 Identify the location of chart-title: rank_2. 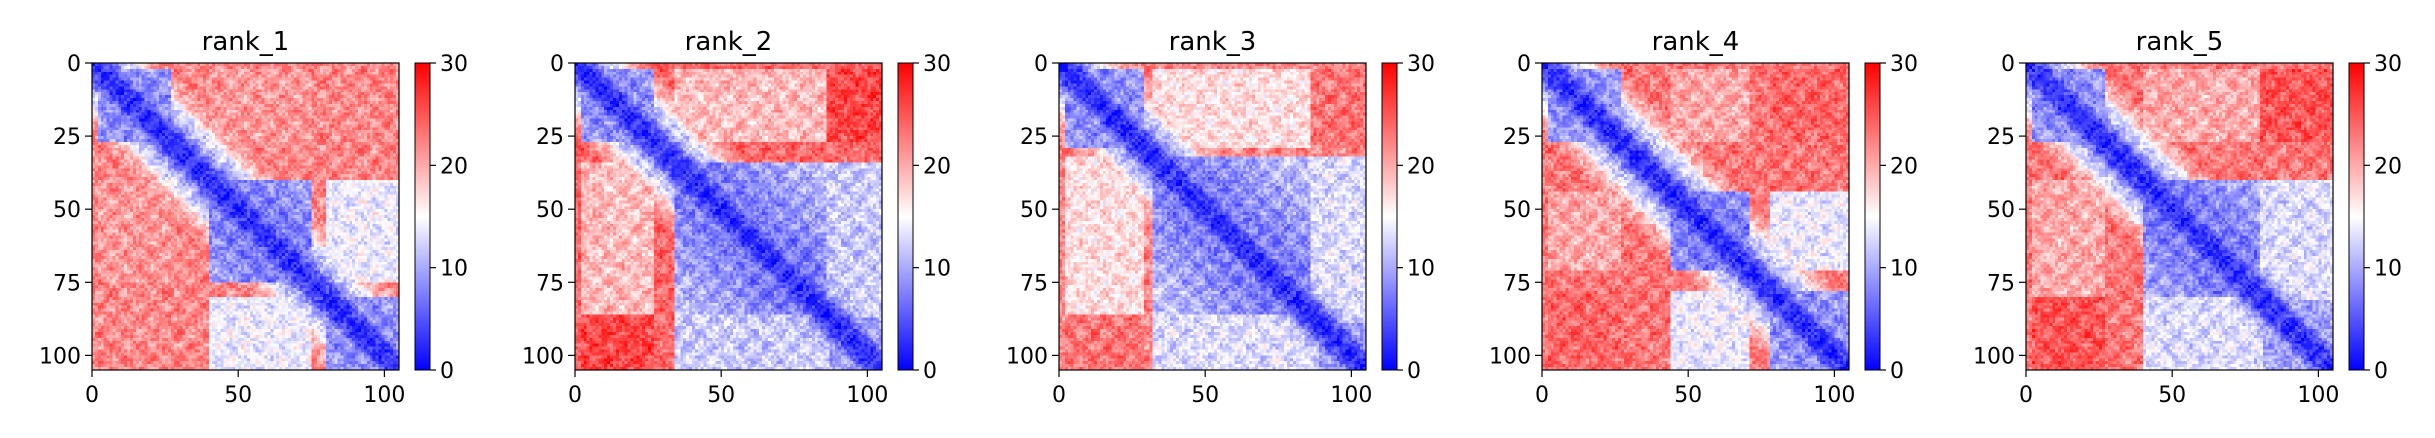
(729, 42).